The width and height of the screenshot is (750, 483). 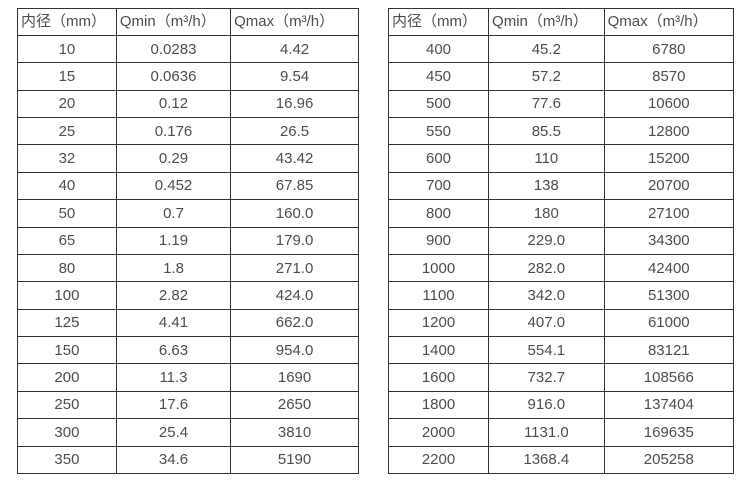 What do you see at coordinates (67, 131) in the screenshot?
I see `table-cell: 25` at bounding box center [67, 131].